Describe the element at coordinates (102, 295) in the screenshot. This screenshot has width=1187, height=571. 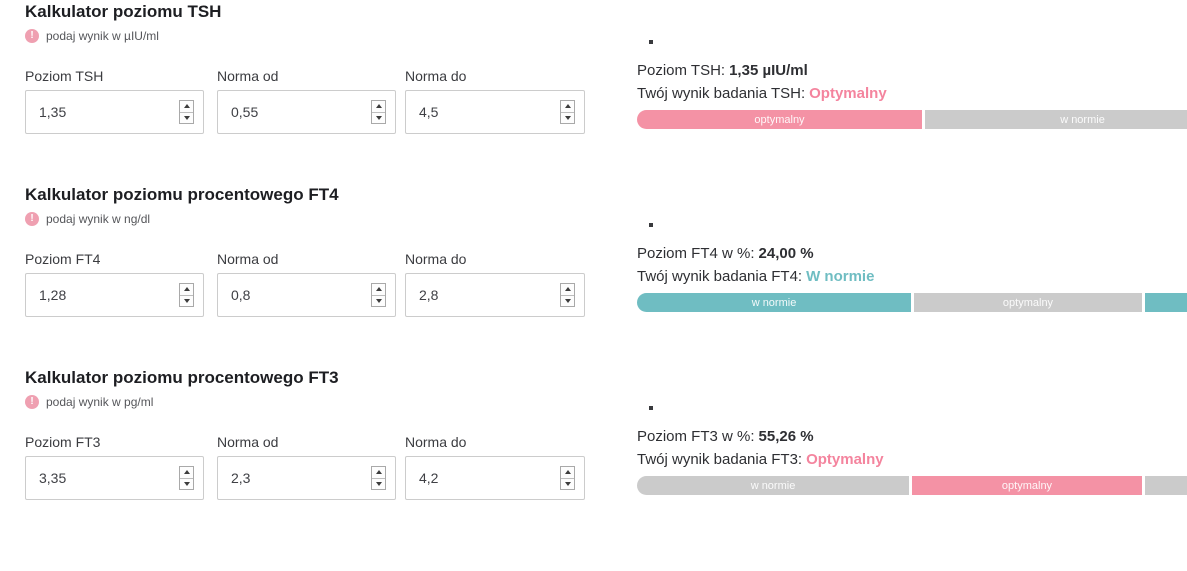
I see `poziom-ft4-input` at that location.